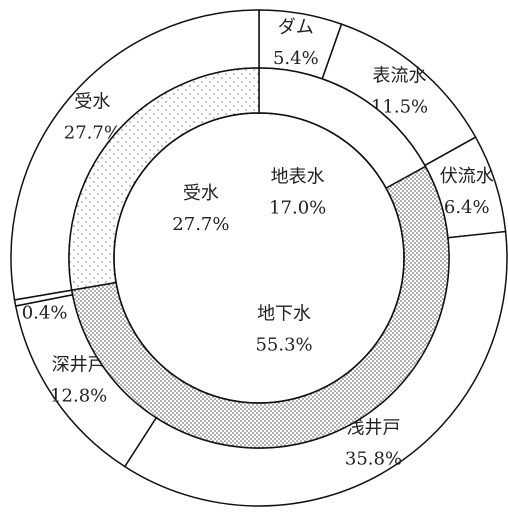  I want to click on value-label: 55.3%, so click(283, 345).